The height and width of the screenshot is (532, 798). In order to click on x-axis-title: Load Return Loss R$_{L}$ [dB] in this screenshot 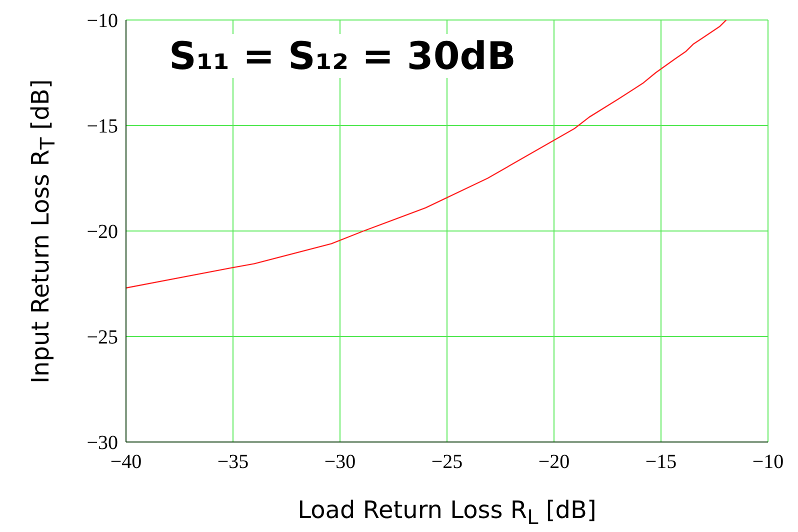, I will do `click(447, 512)`.